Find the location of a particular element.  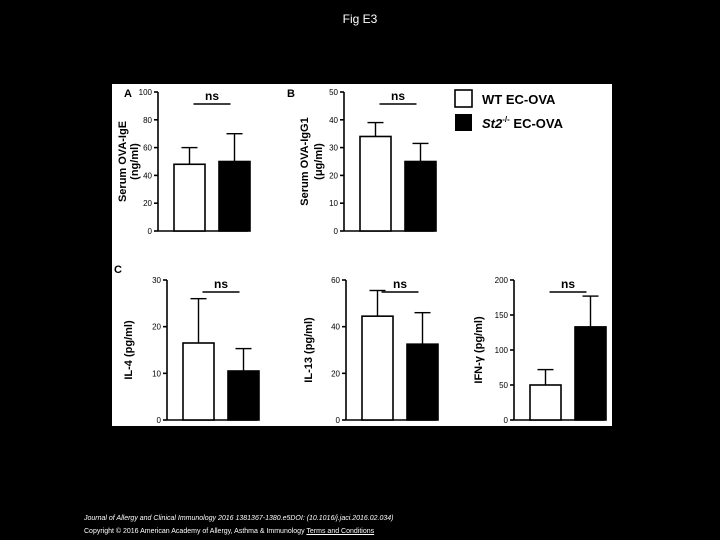

legend-label-ko: St2-/- EC-OVA is located at coordinates (523, 123).